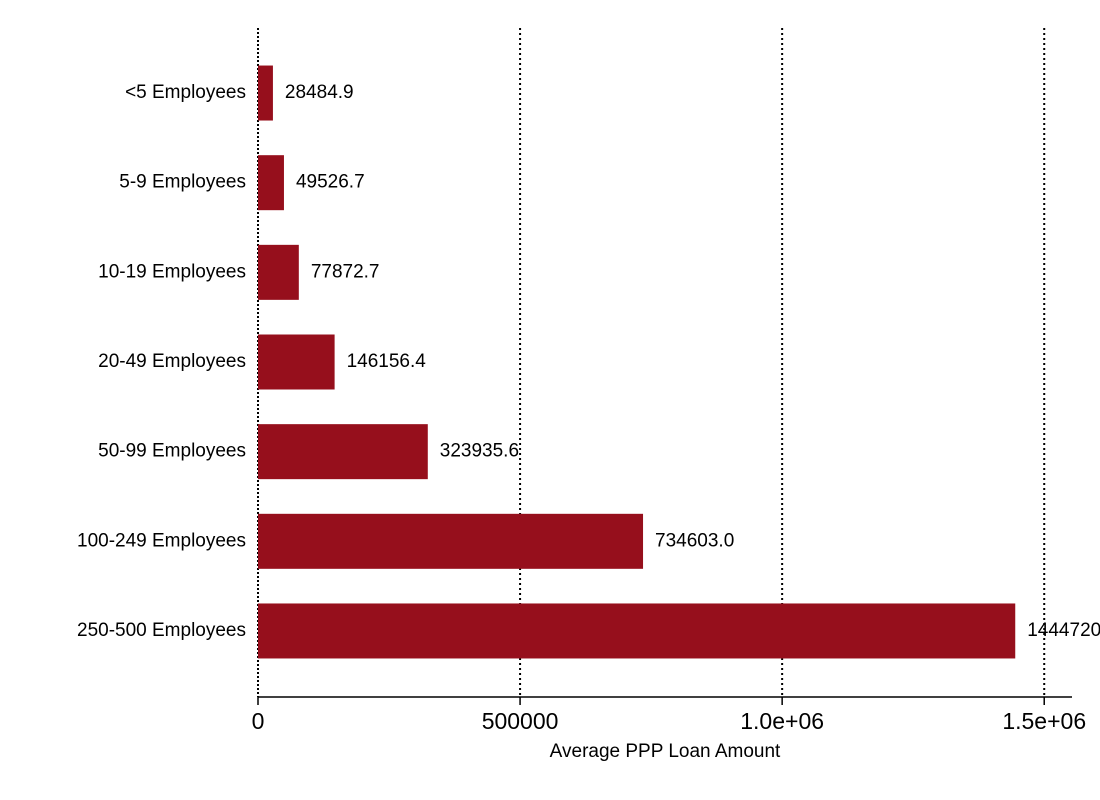 Image resolution: width=1100 pixels, height=800 pixels. Describe the element at coordinates (1063, 630) in the screenshot. I see `value-label: 1444720.0` at that location.